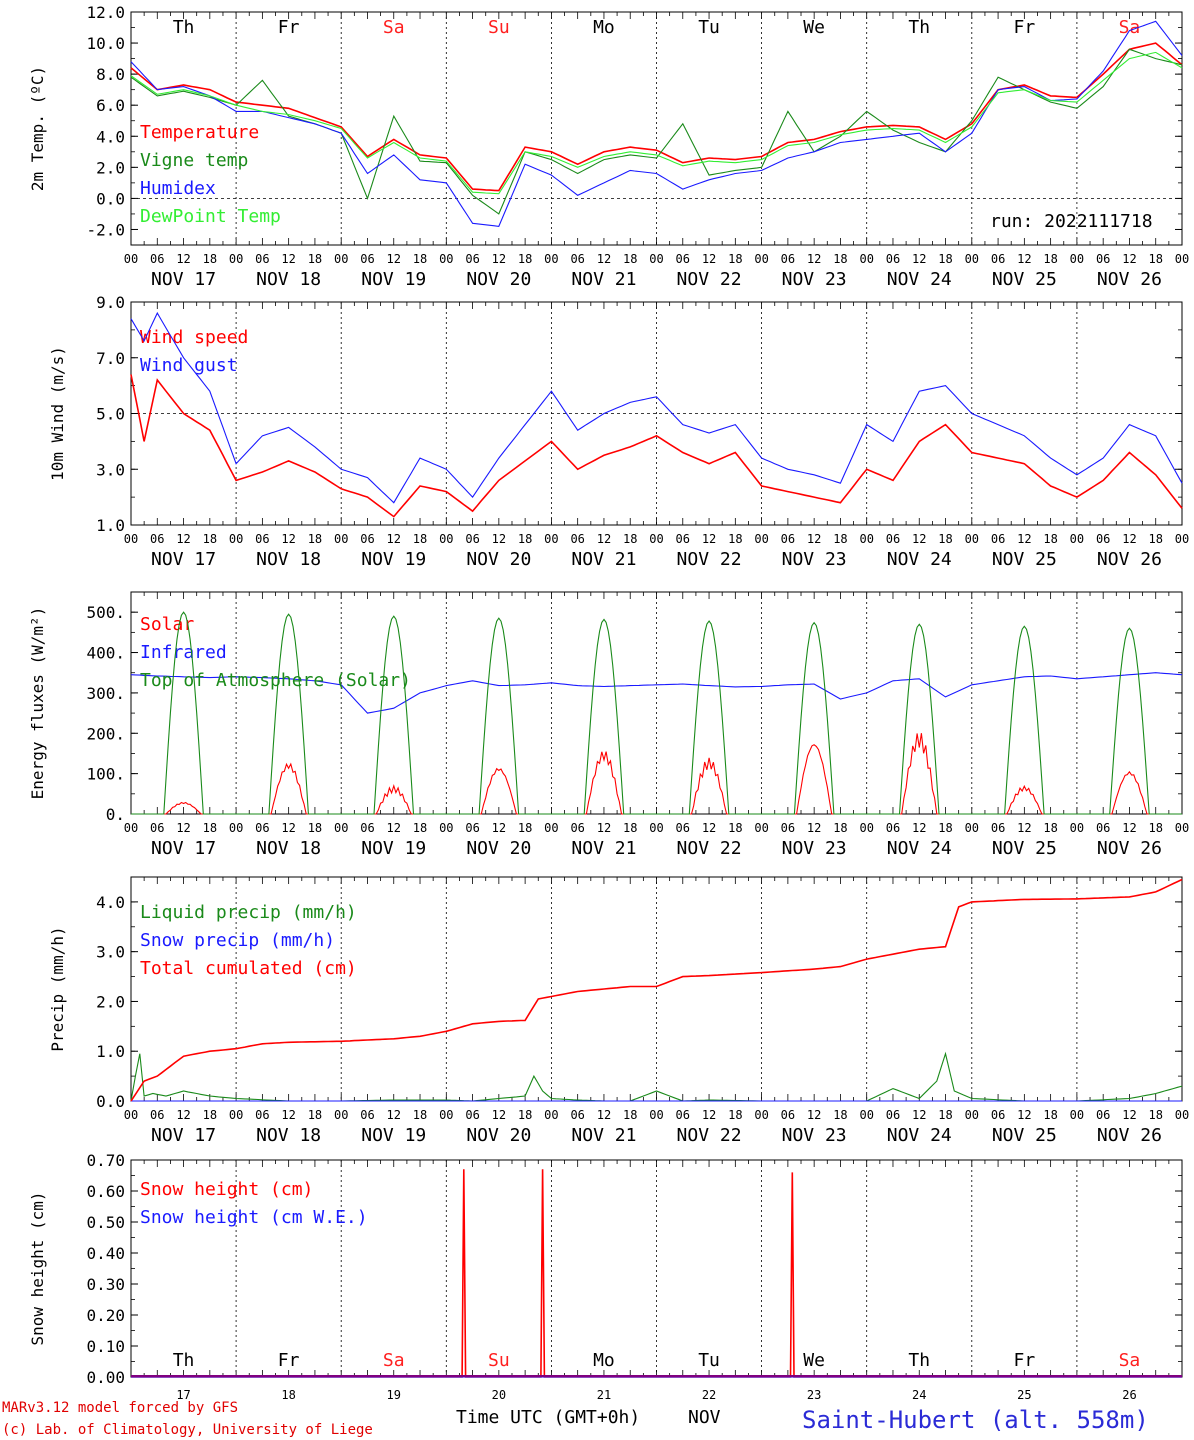 Image resolution: width=1194 pixels, height=1440 pixels. What do you see at coordinates (105, 1346) in the screenshot?
I see `y-tick-label: 0.10` at bounding box center [105, 1346].